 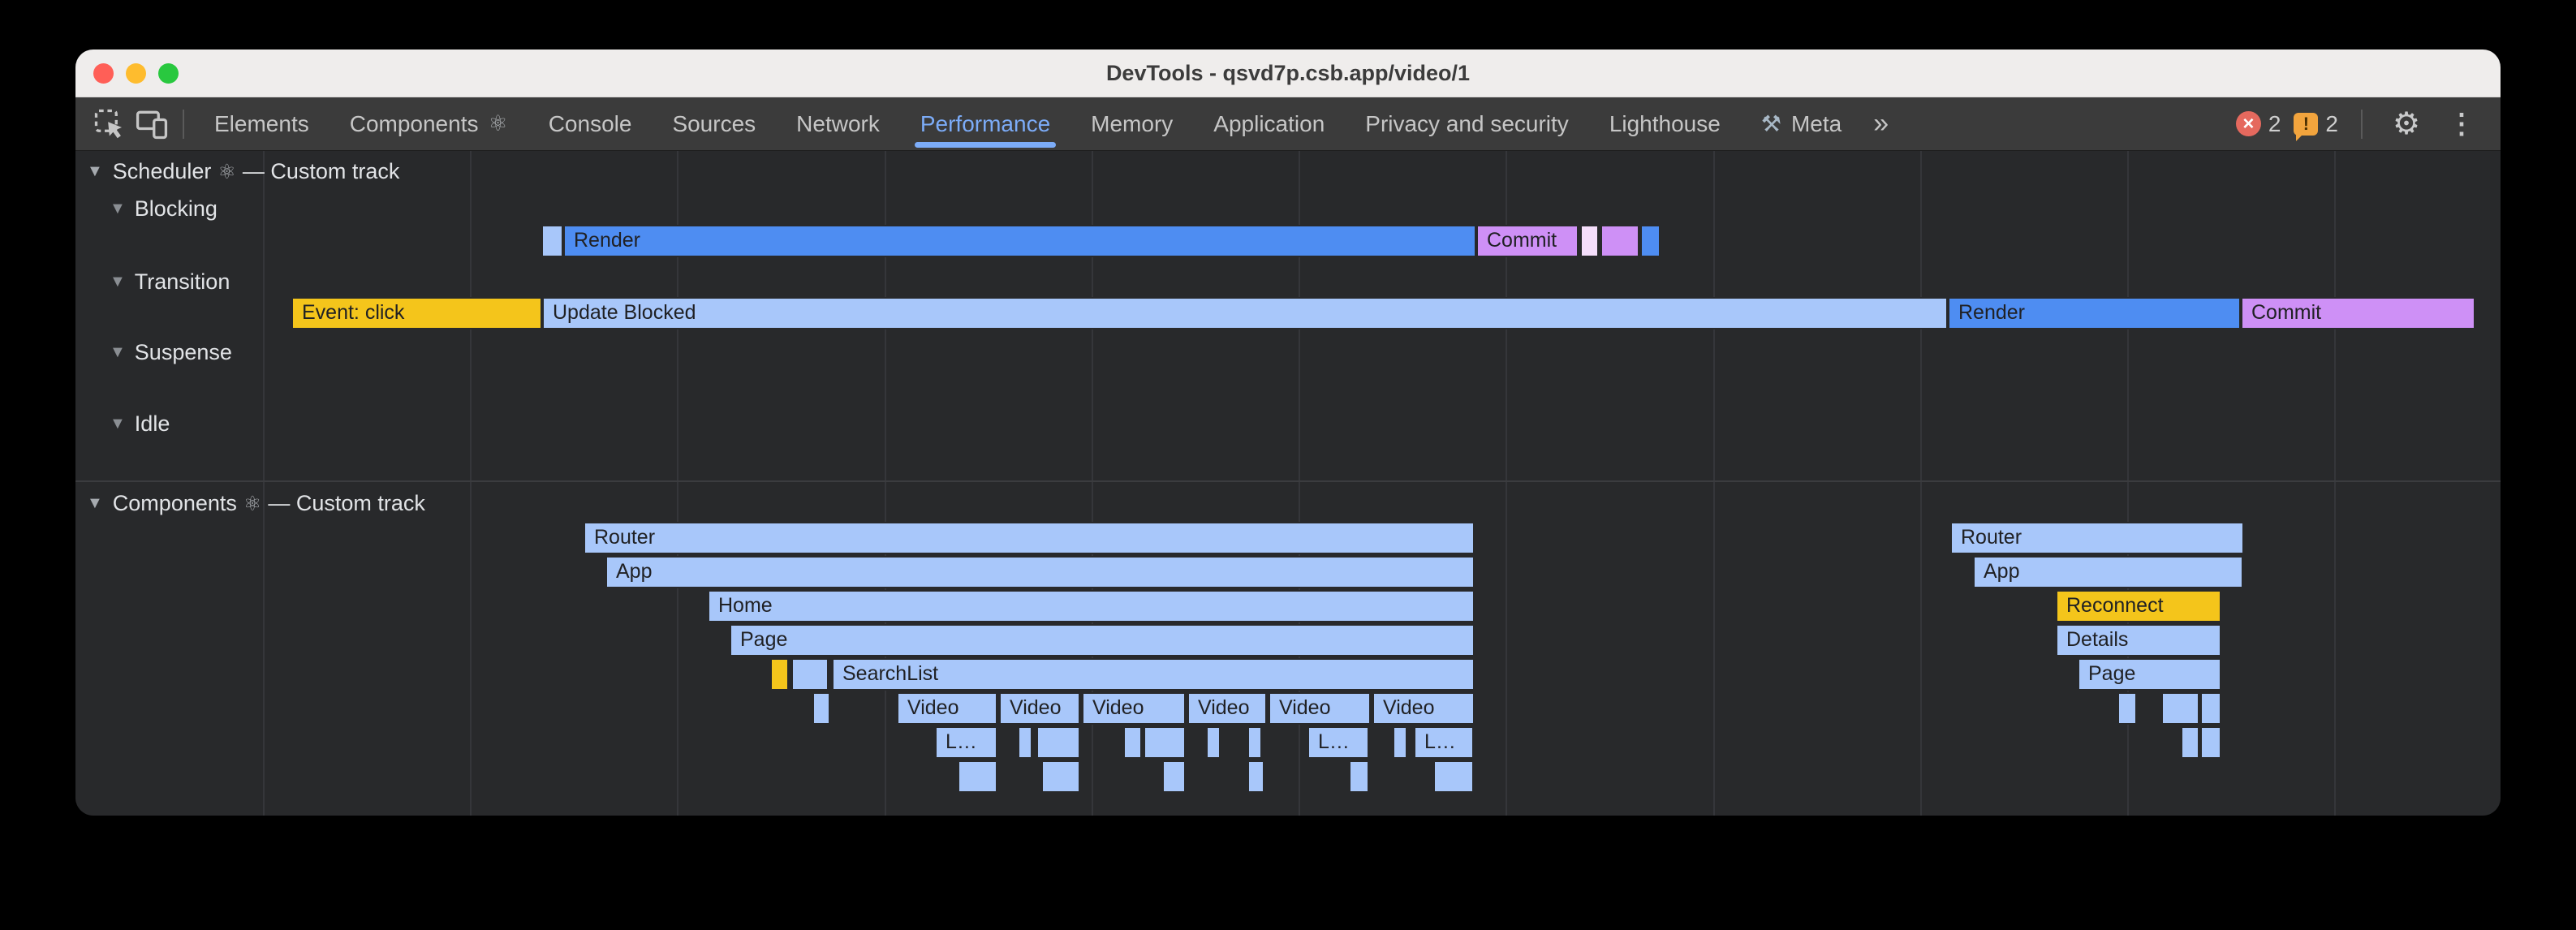 I want to click on tab-sources: Sources, so click(x=714, y=123).